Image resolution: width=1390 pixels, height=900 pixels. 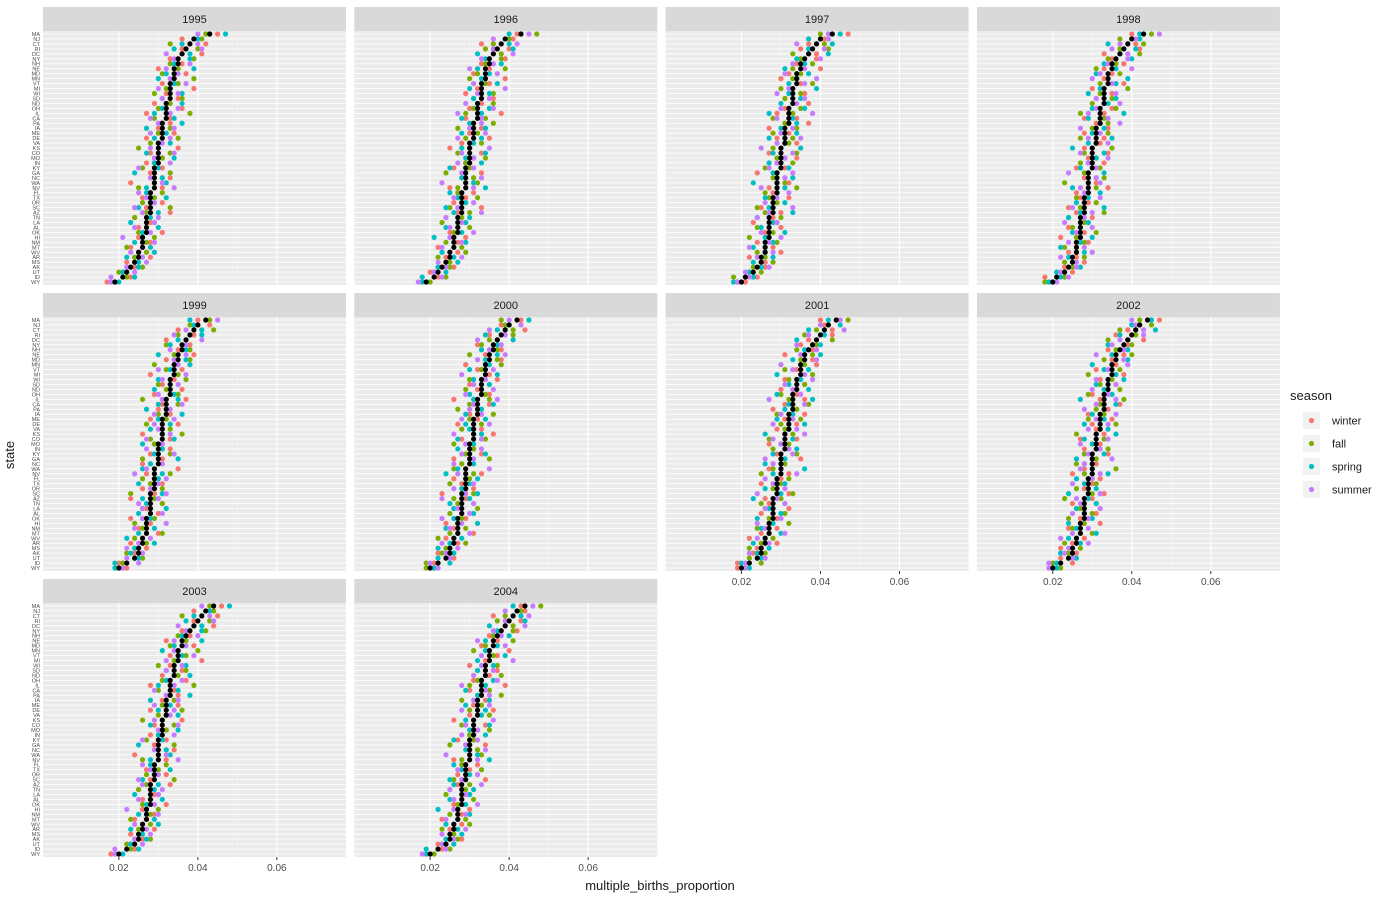 I want to click on y-tick-label: MN, so click(x=35, y=366).